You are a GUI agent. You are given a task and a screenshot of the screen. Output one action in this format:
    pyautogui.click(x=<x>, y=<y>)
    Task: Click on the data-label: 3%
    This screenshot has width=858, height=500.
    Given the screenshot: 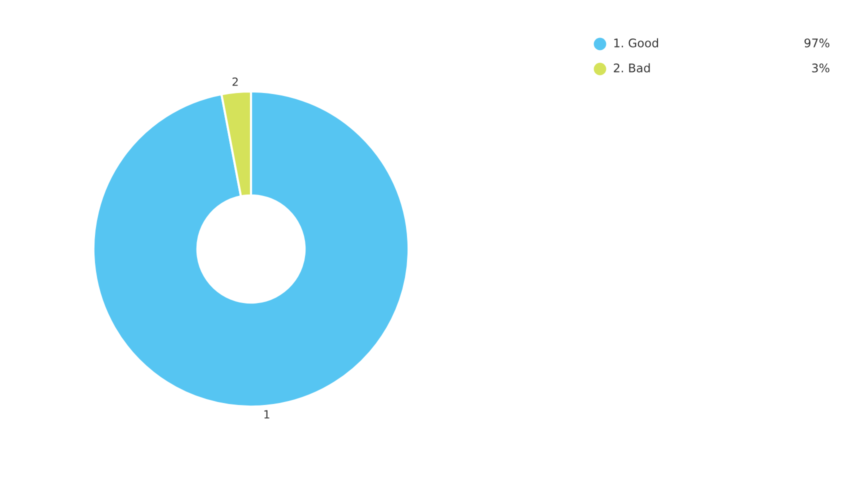 What is the action you would take?
    pyautogui.click(x=821, y=67)
    